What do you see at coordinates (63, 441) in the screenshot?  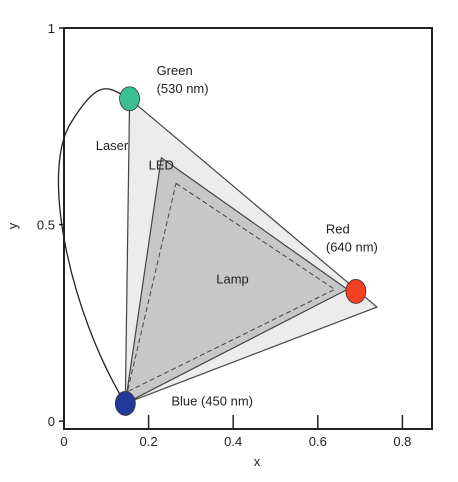 I see `x-tick-label: 0` at bounding box center [63, 441].